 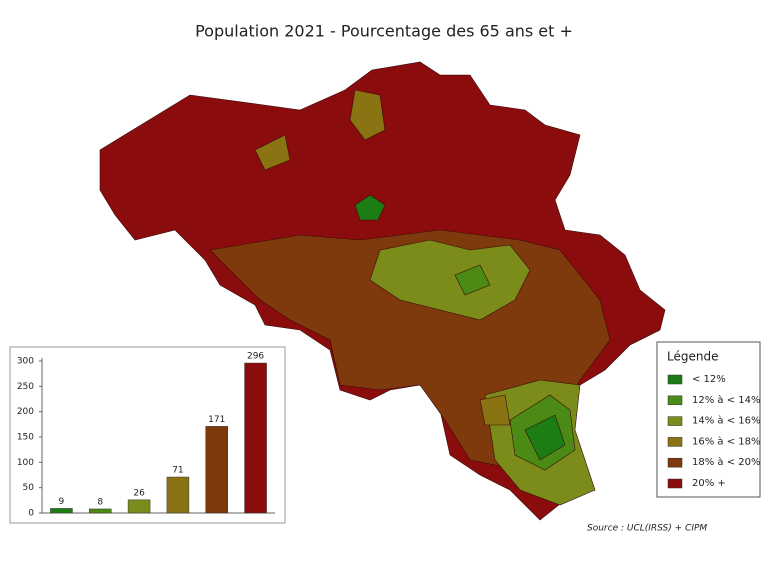 What do you see at coordinates (709, 483) in the screenshot?
I see `legend-label: 20% +` at bounding box center [709, 483].